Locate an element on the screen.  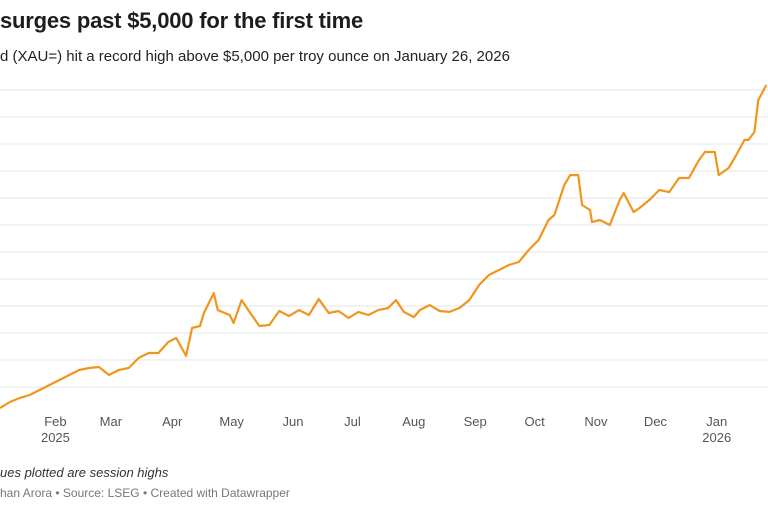
chart-note: ues plotted are session highs is located at coordinates (84, 472).